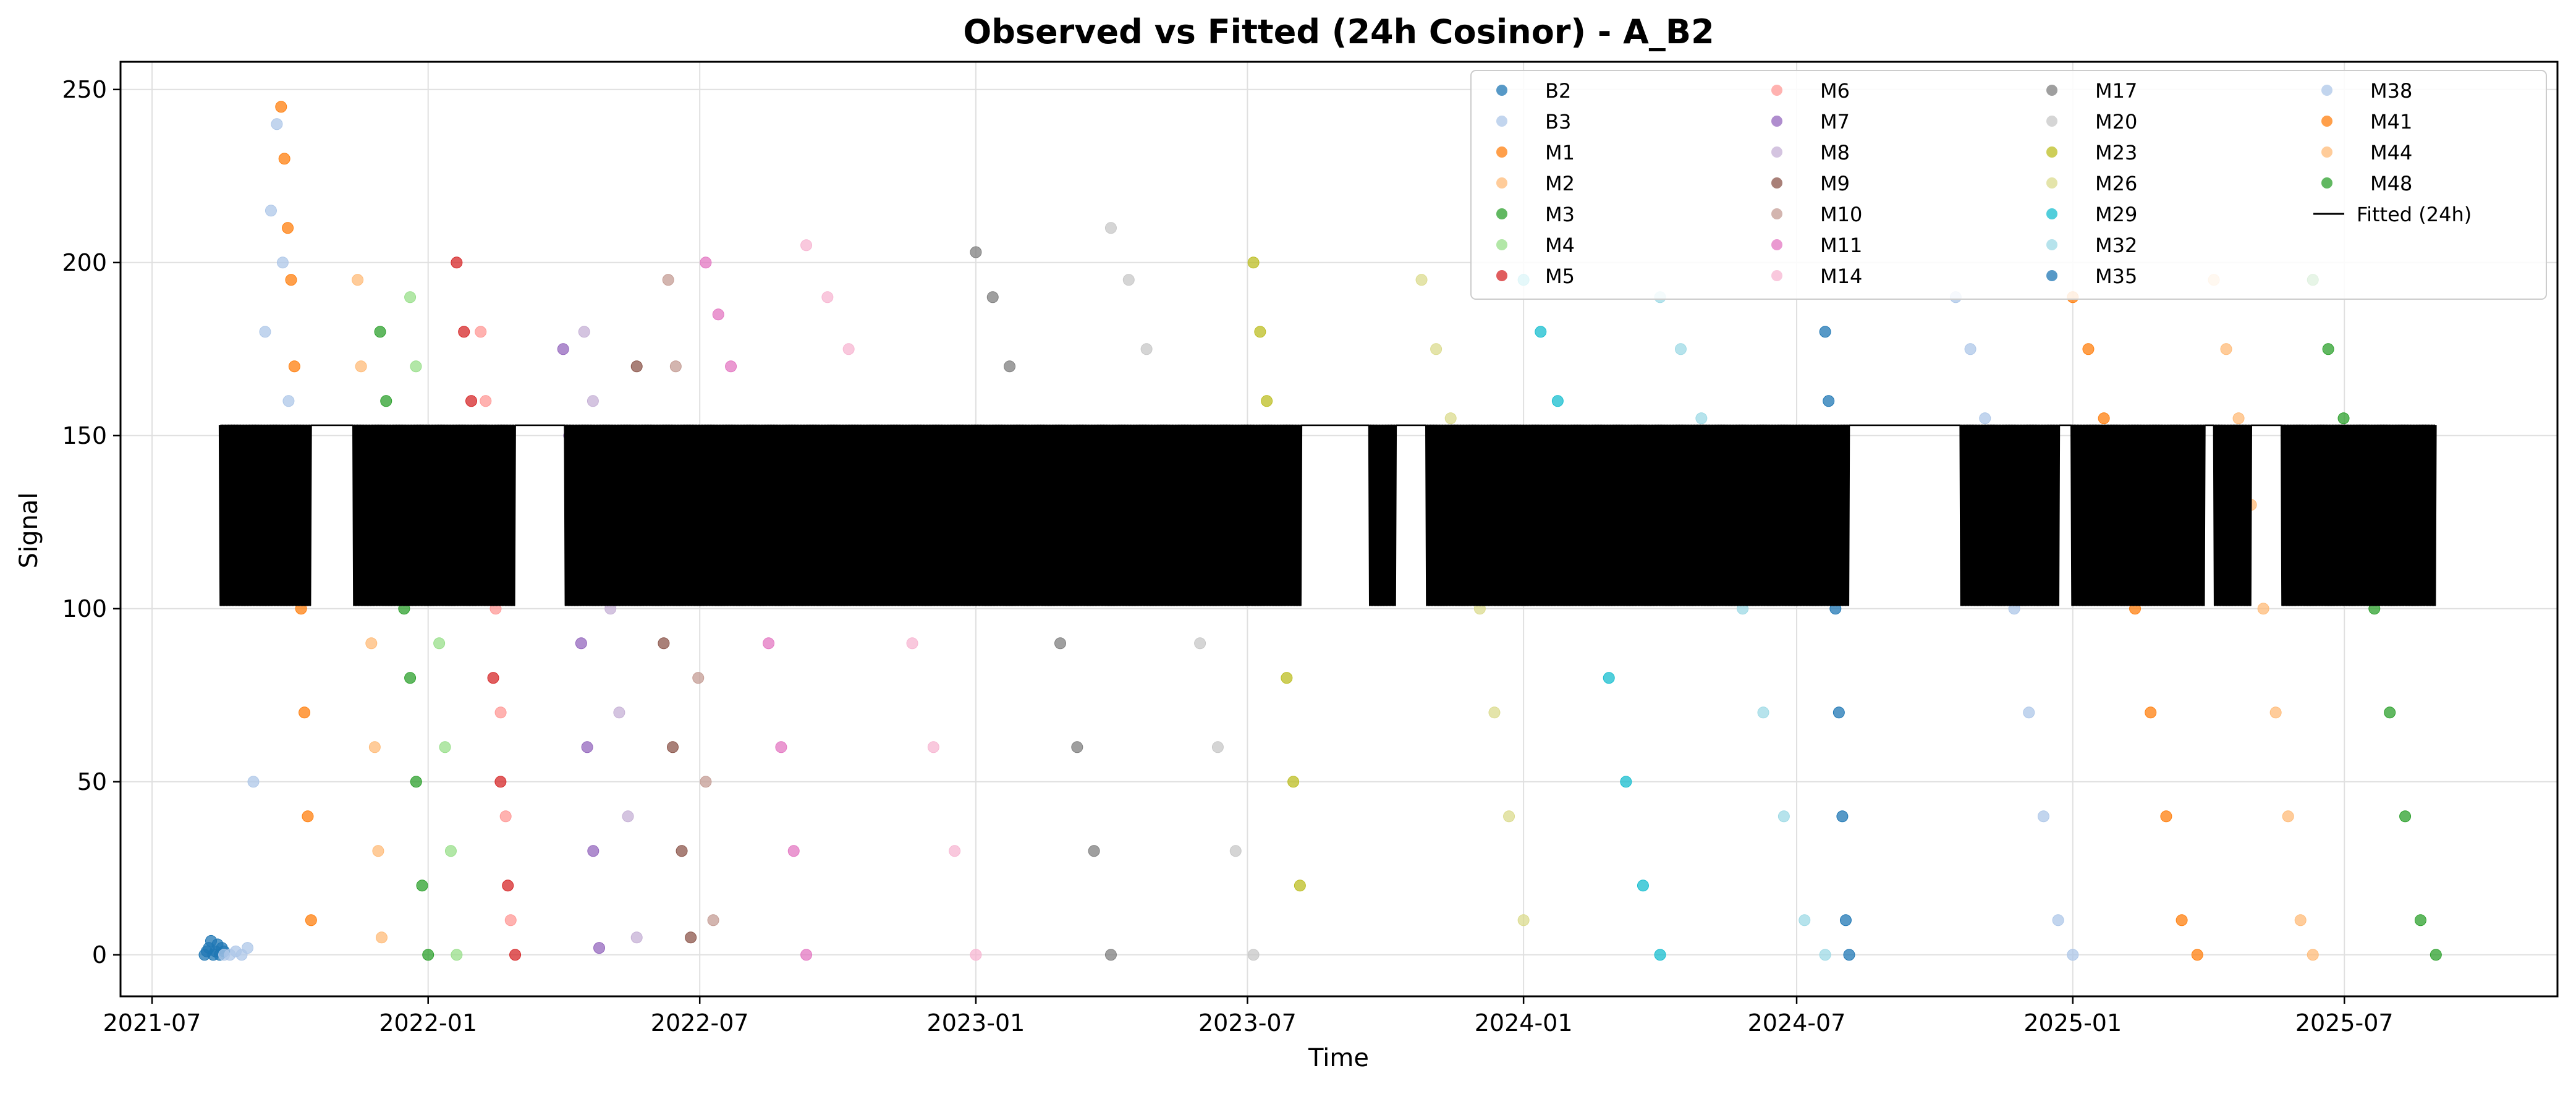  Describe the element at coordinates (1810, 122) in the screenshot. I see `legend-item: M7` at that location.